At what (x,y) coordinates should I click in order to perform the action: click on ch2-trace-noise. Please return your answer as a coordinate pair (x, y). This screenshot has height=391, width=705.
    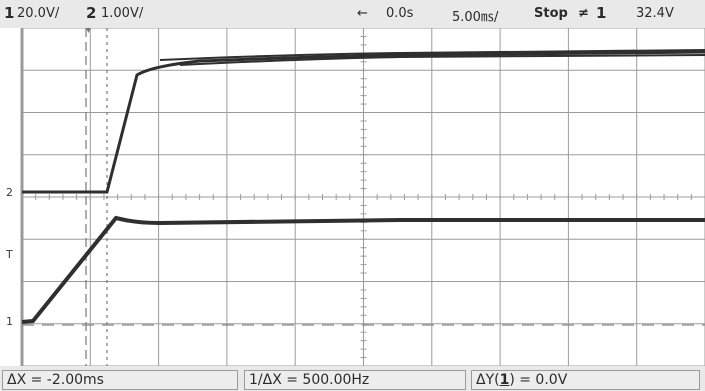
    Looking at the image, I should click on (432, 57).